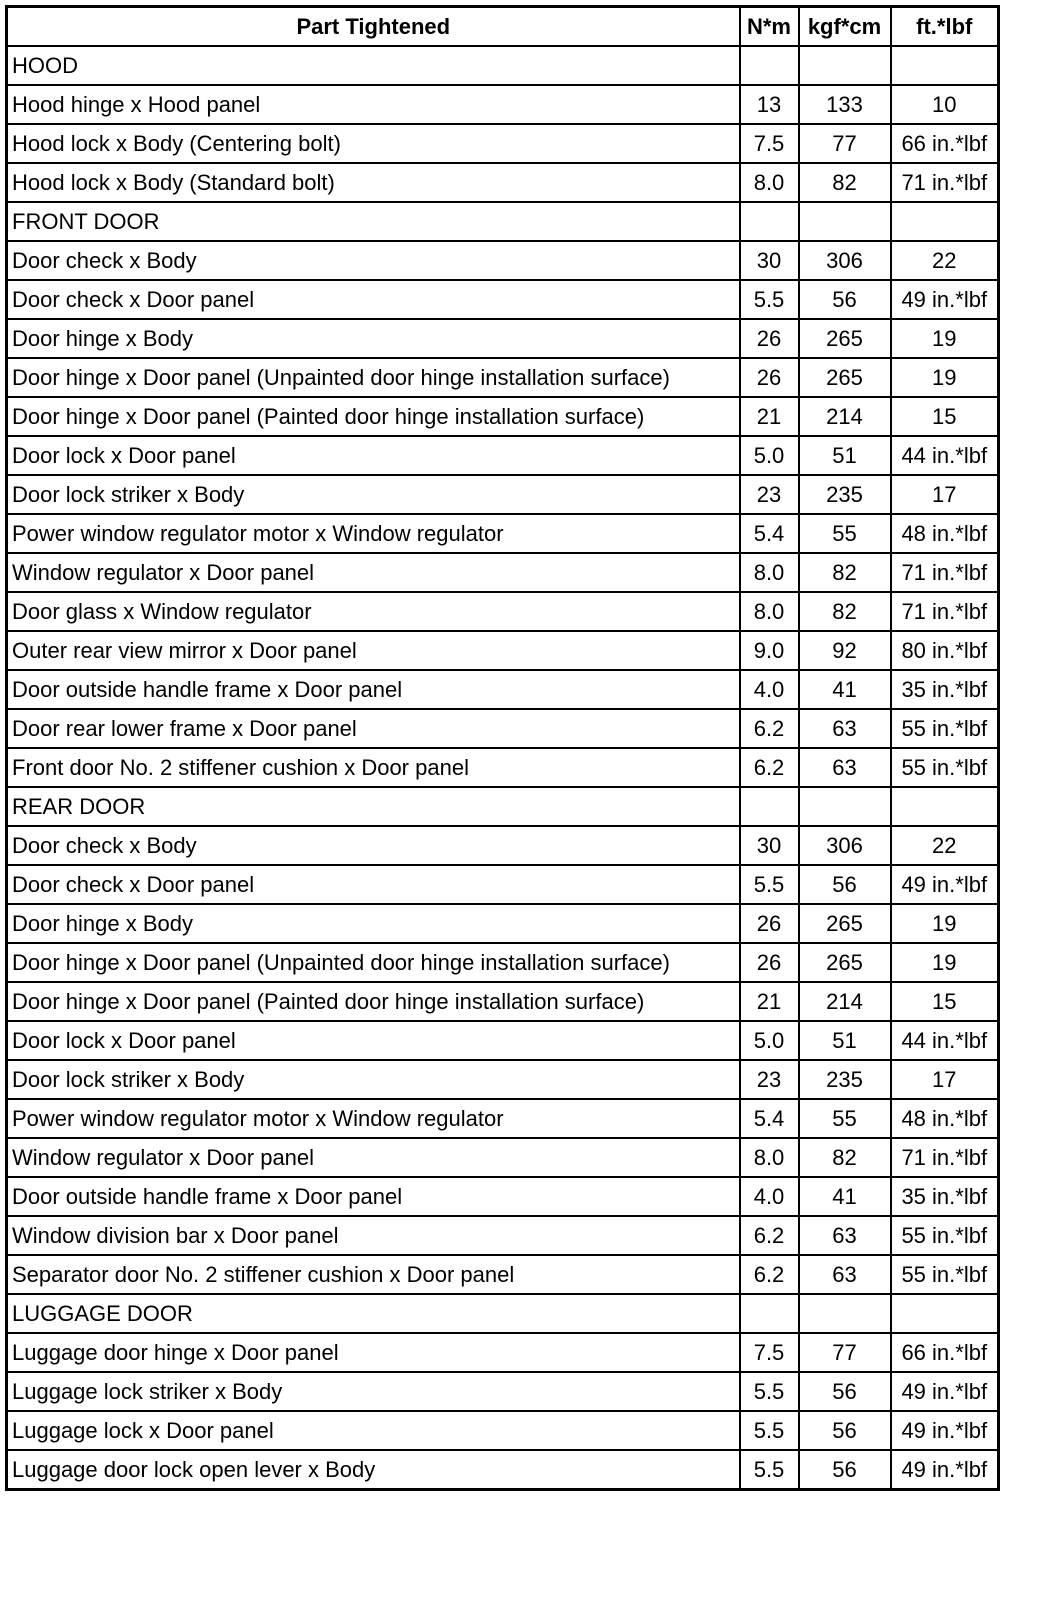  What do you see at coordinates (502, 455) in the screenshot?
I see `table-row: Door lock x Door panel 5.0 51 44 in.*lbf` at bounding box center [502, 455].